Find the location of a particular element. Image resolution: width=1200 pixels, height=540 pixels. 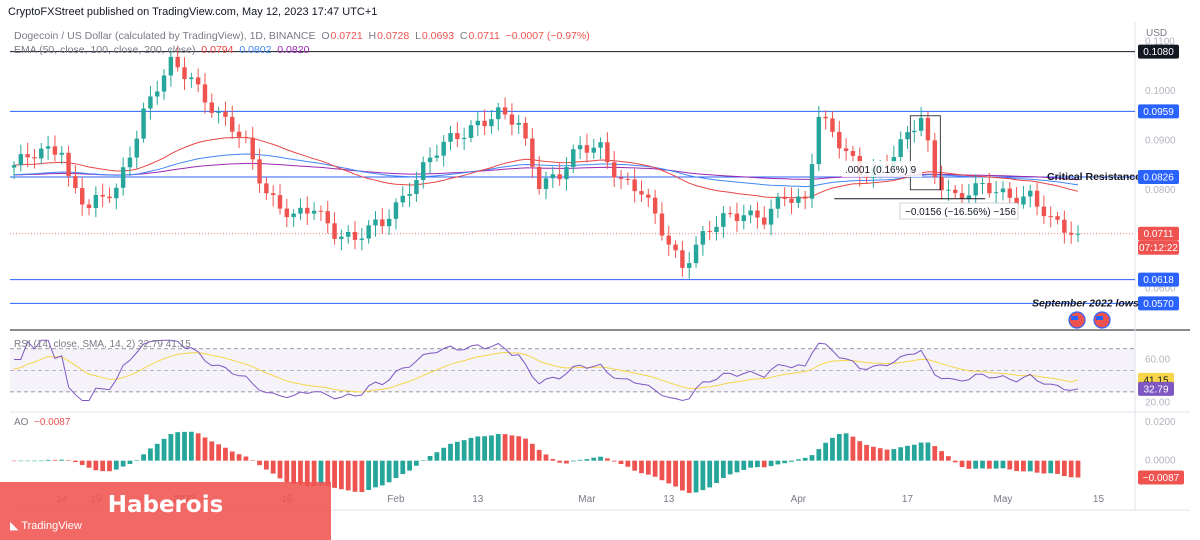

high-value: 0.0728 is located at coordinates (393, 36).